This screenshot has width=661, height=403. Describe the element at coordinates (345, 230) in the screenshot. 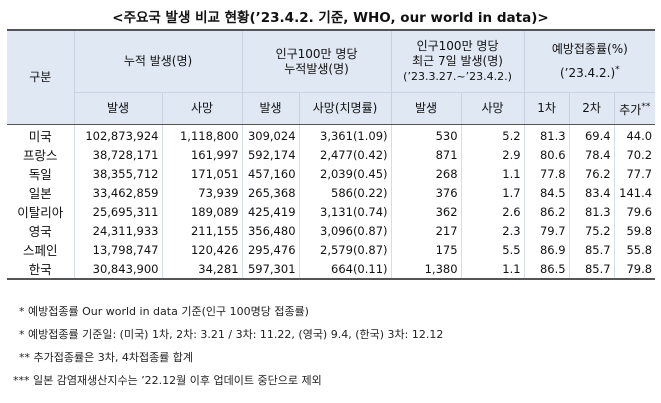

I see `cell-pm-deaths: 3,096(0.87)` at that location.